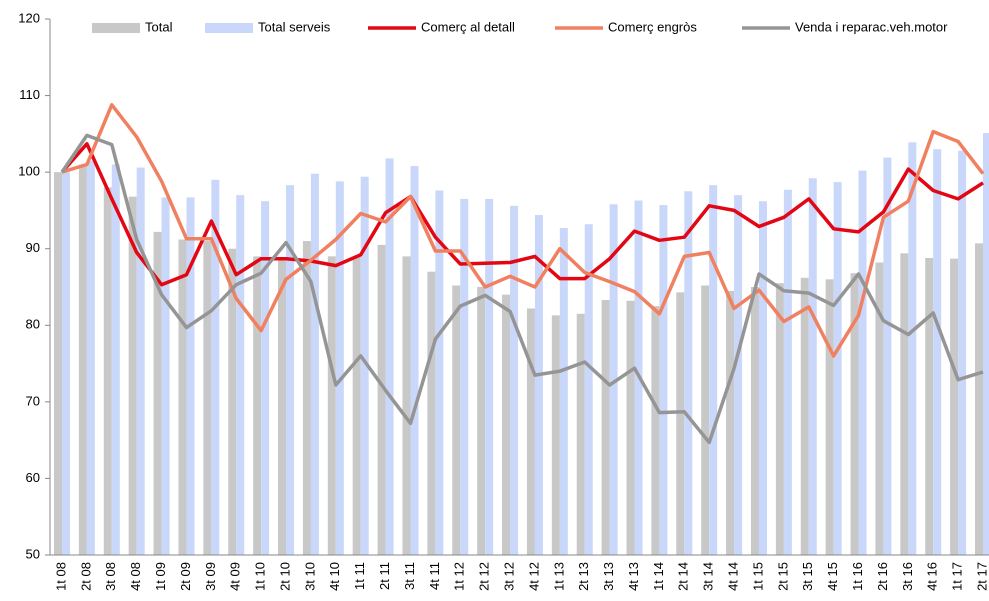 Image resolution: width=989 pixels, height=601 pixels. Describe the element at coordinates (733, 576) in the screenshot. I see `x-tick-label: 4t 14` at that location.